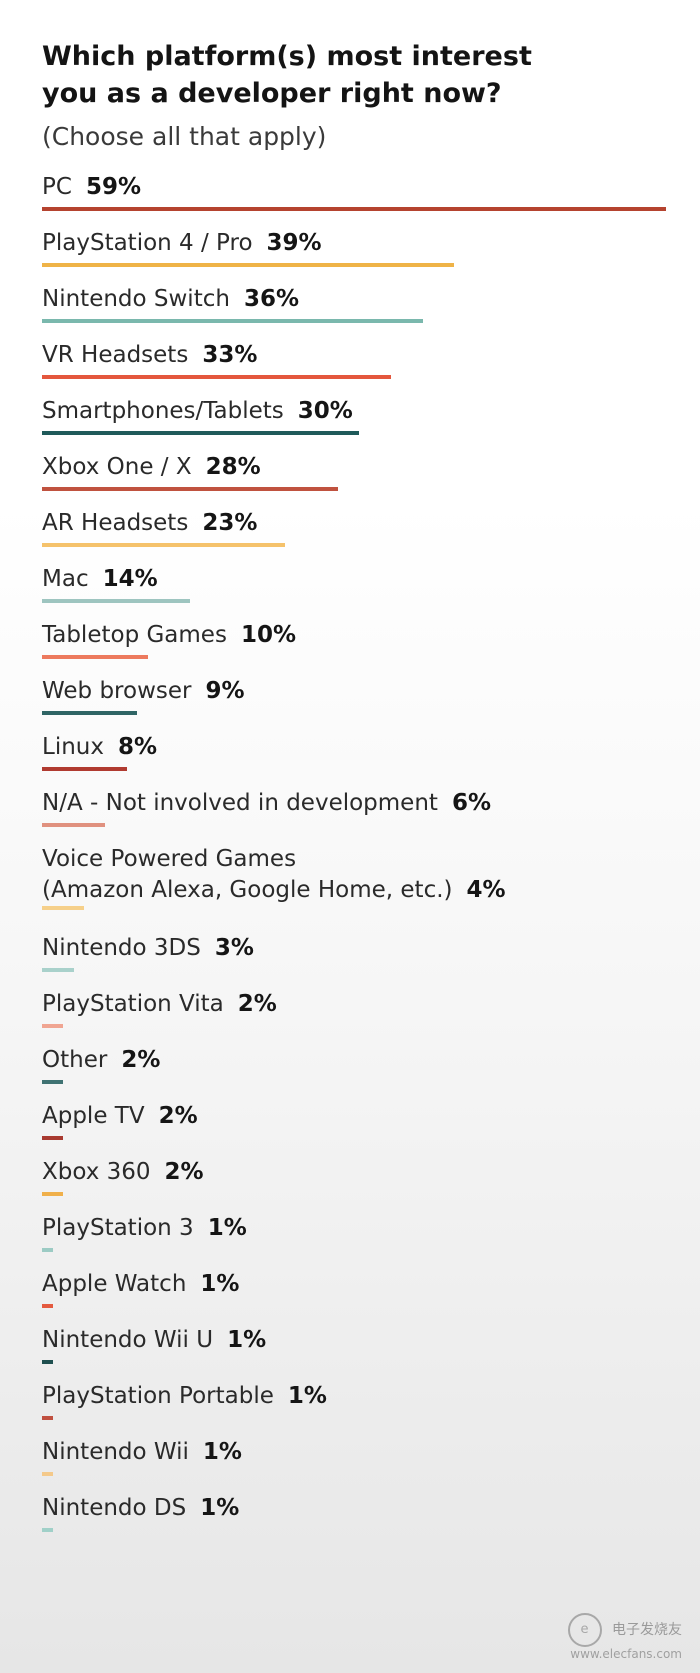  What do you see at coordinates (117, 467) in the screenshot?
I see `category-label: Xbox One / X` at bounding box center [117, 467].